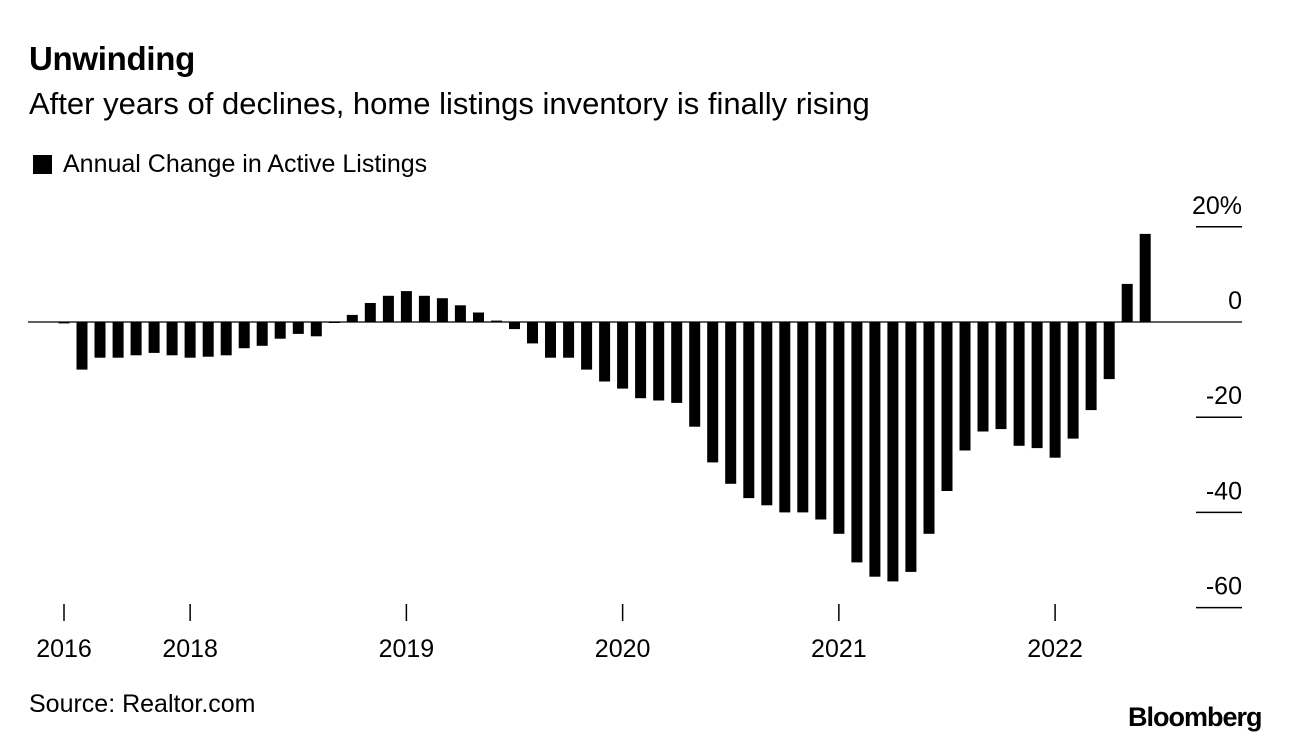  Describe the element at coordinates (1055, 649) in the screenshot. I see `x-tick-label: 2022` at that location.